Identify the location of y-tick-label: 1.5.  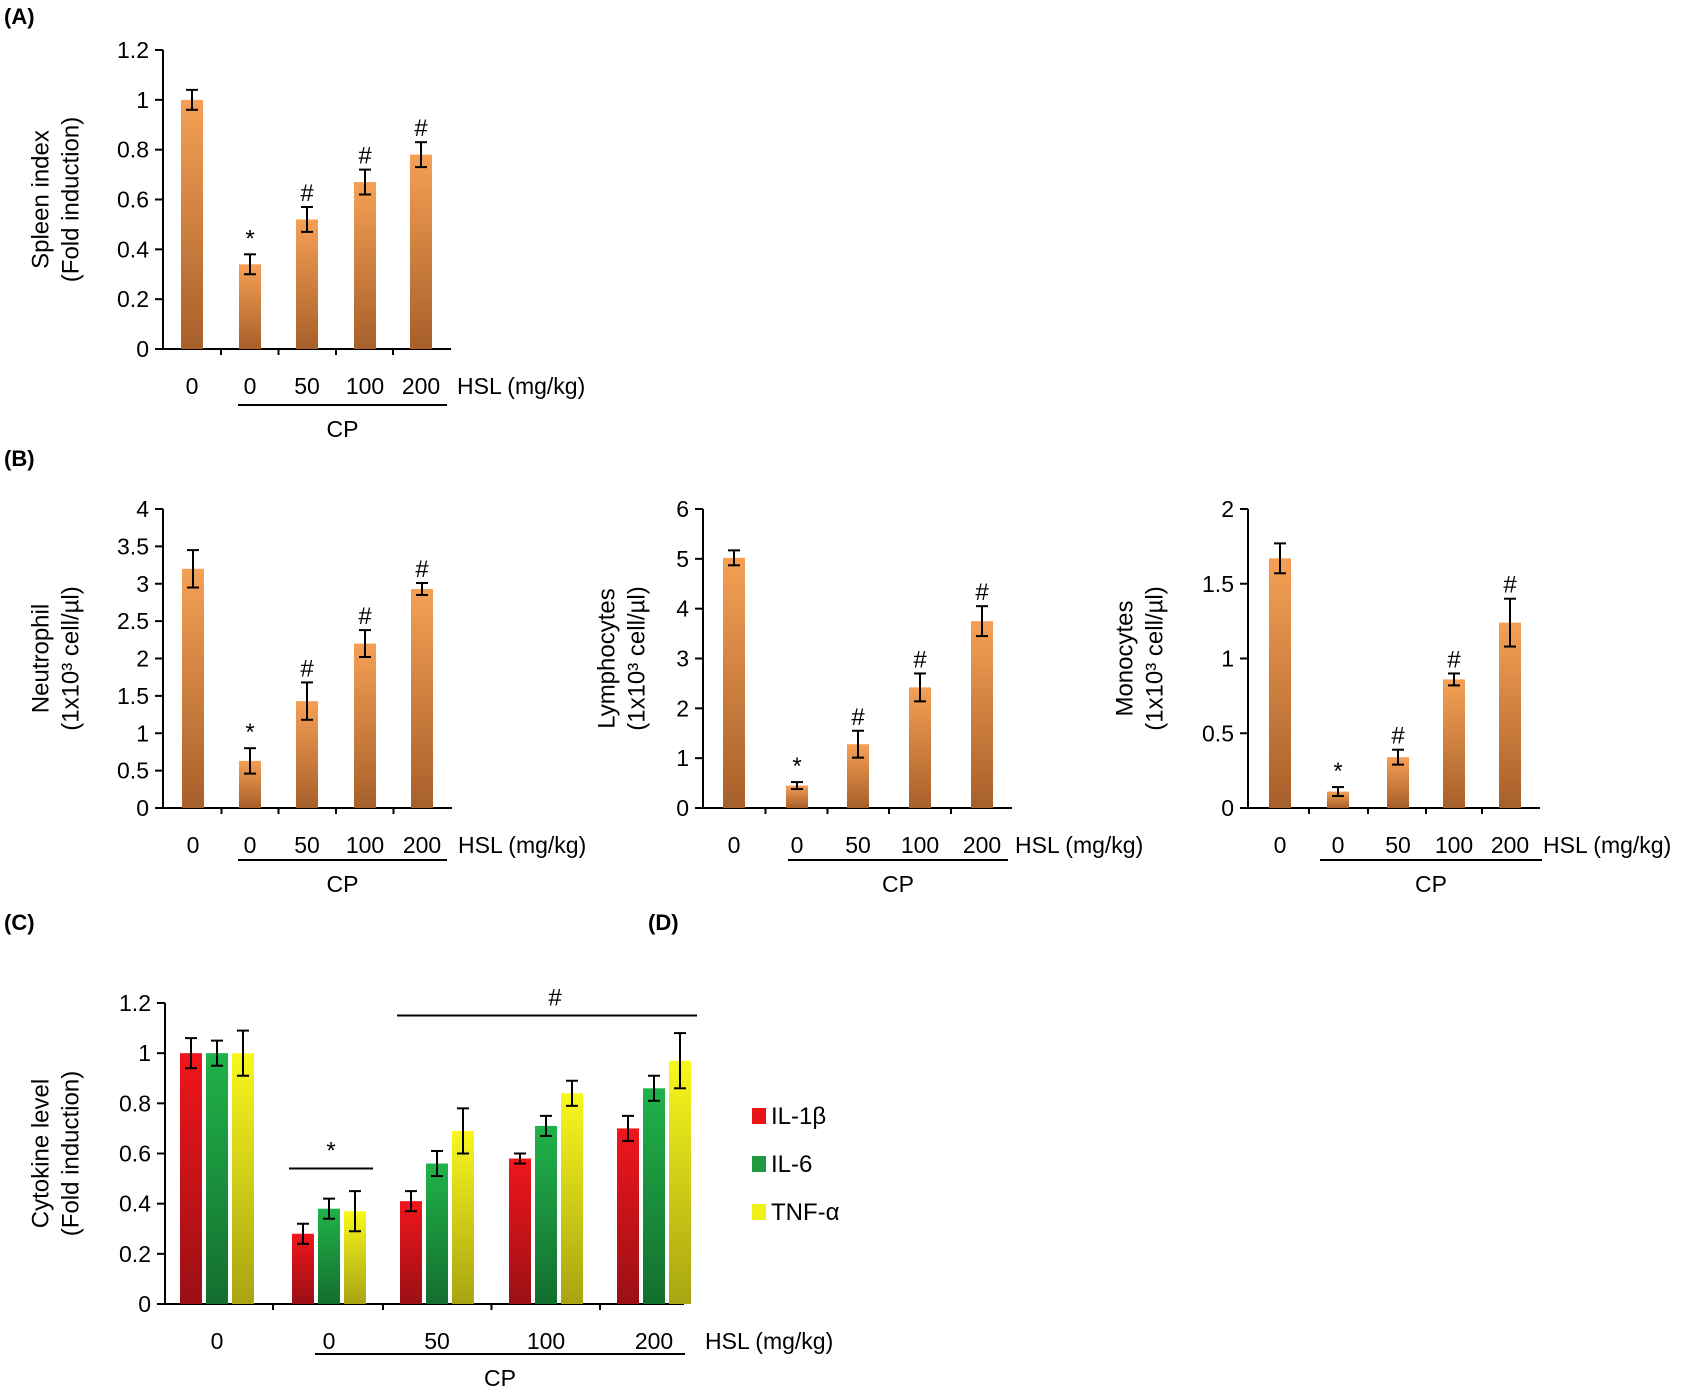
(1218, 584).